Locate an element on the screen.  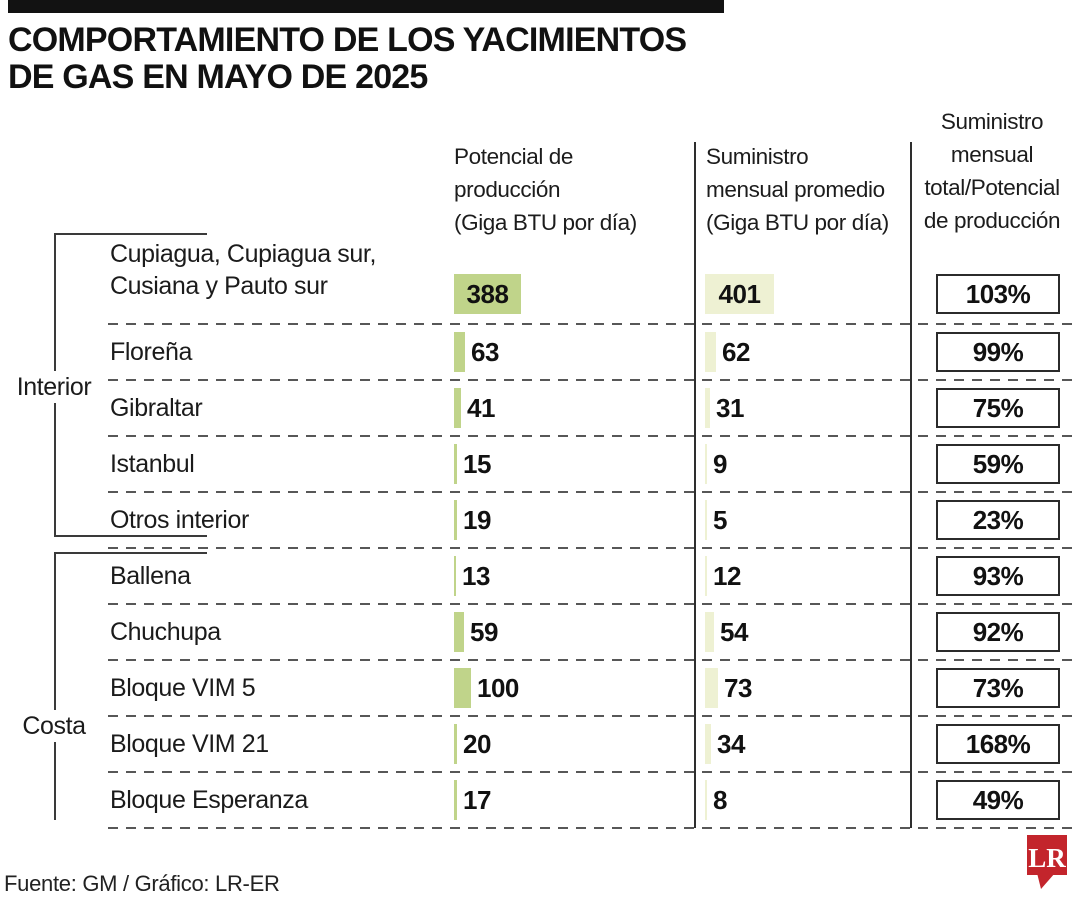
potencial-value: 388 is located at coordinates (487, 294).